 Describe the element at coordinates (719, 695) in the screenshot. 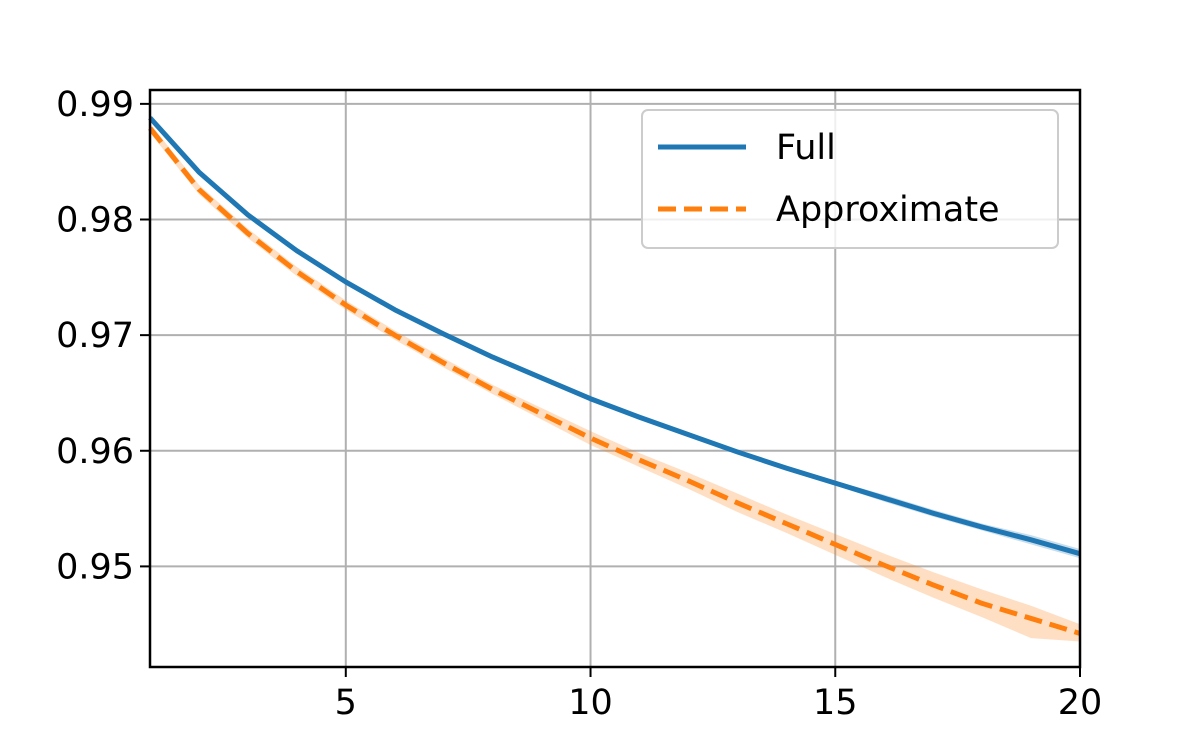

I see `x-axis: 5 10 15 20` at that location.